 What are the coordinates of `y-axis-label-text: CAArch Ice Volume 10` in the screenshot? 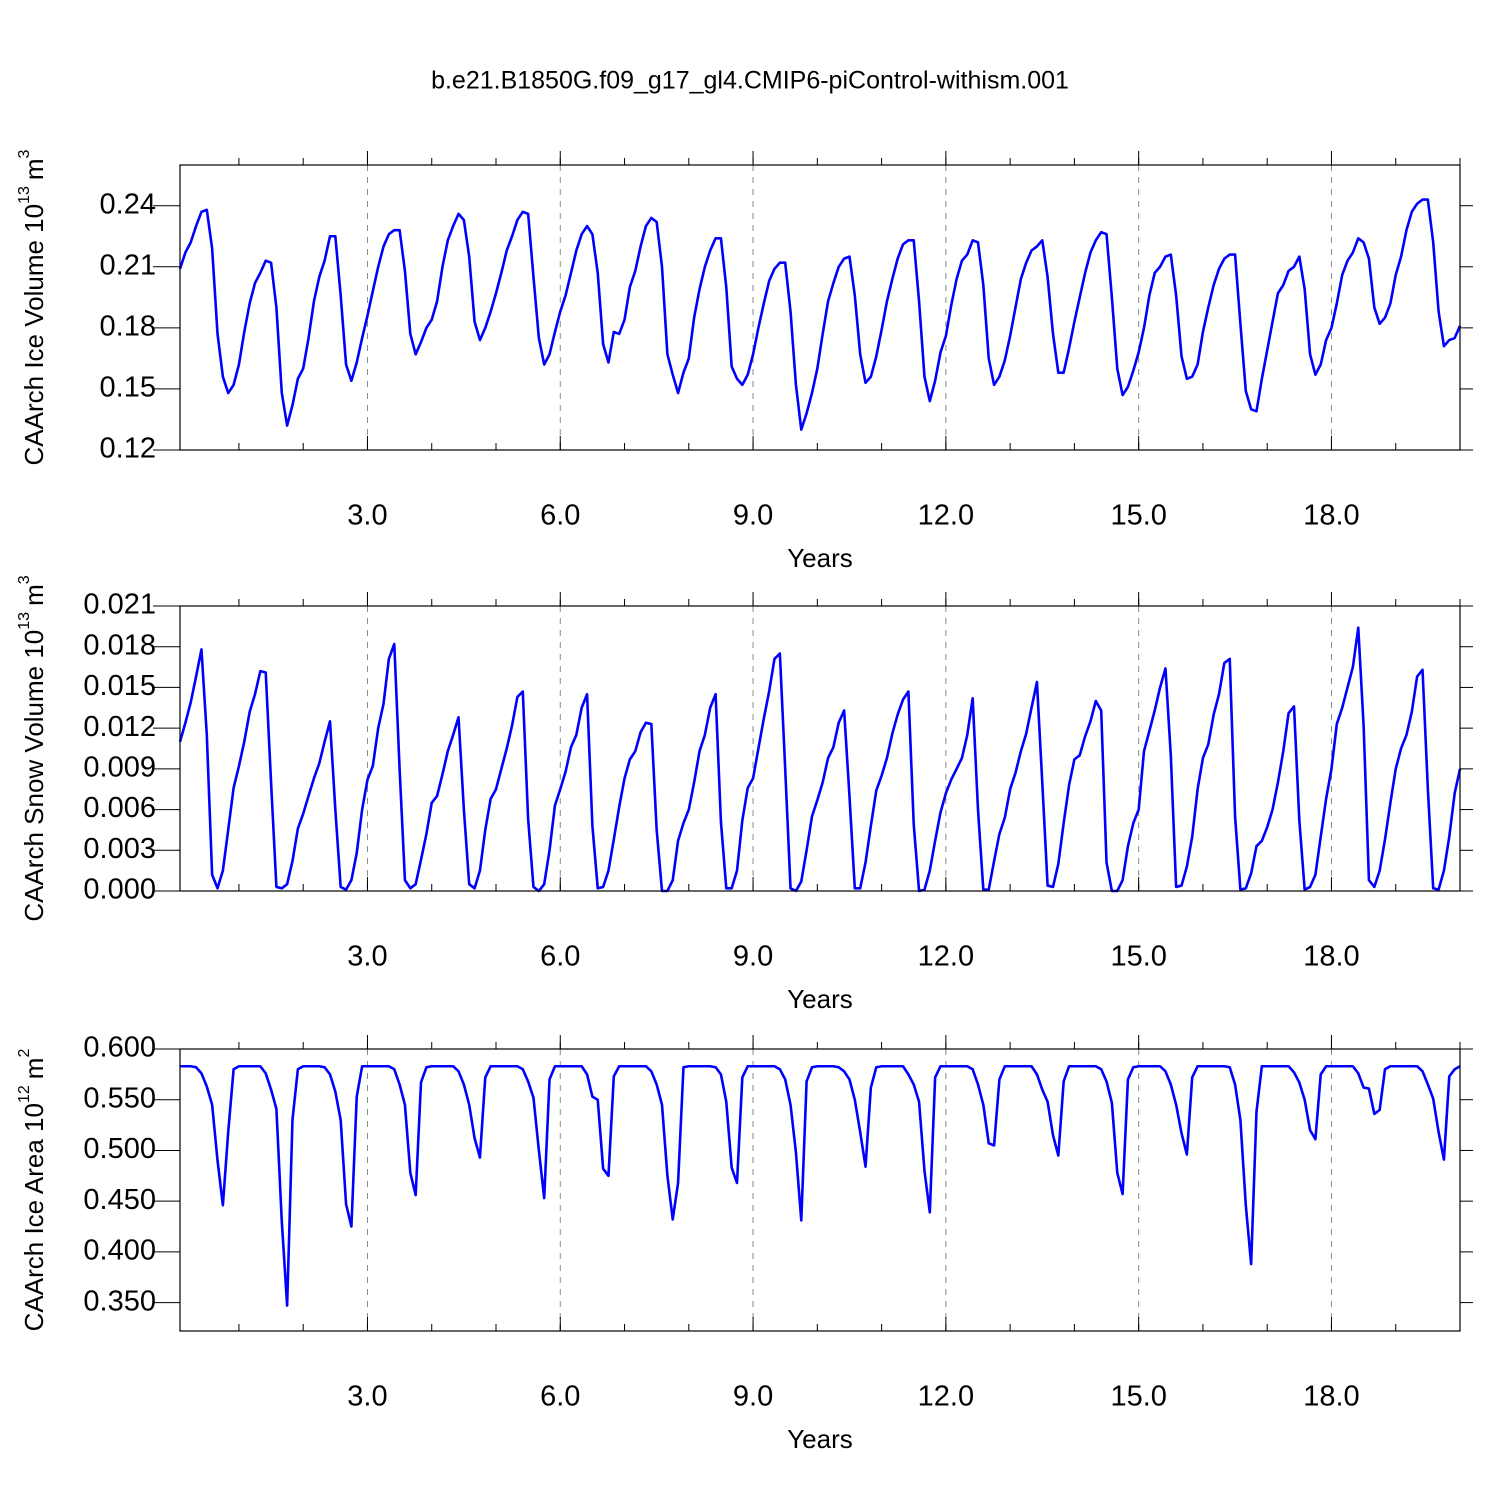 It's located at (34, 335).